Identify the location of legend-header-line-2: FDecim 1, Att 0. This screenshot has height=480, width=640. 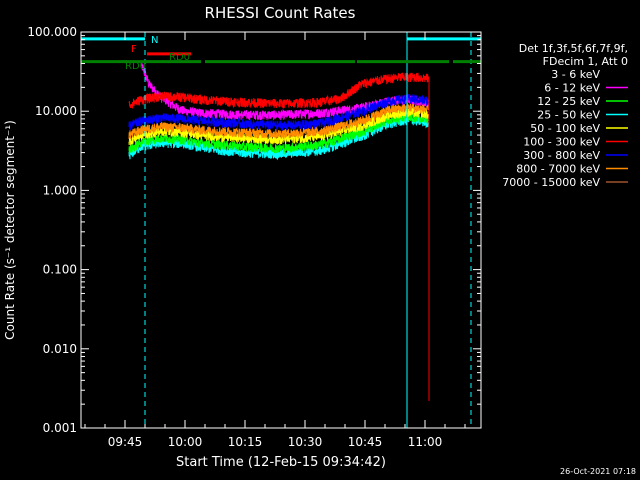
(585, 61).